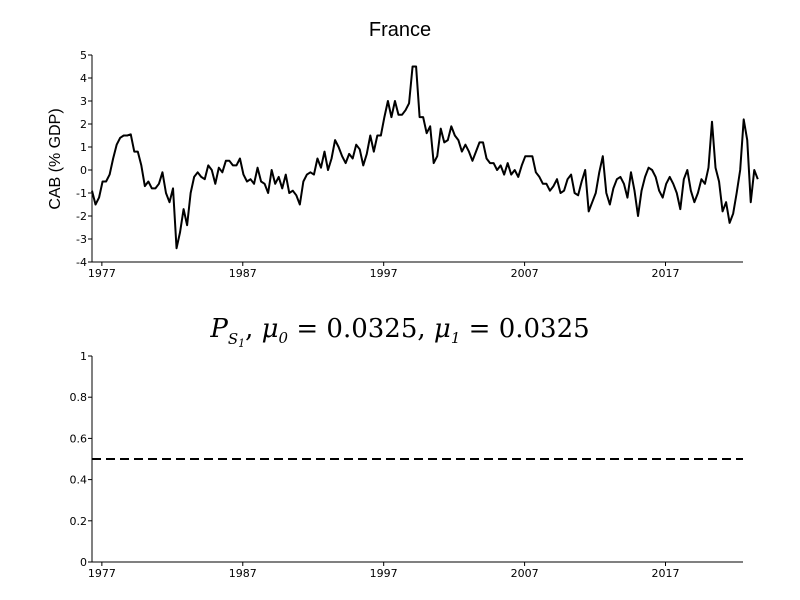  What do you see at coordinates (81, 262) in the screenshot?
I see `top-chart-y-tick-label: -4` at bounding box center [81, 262].